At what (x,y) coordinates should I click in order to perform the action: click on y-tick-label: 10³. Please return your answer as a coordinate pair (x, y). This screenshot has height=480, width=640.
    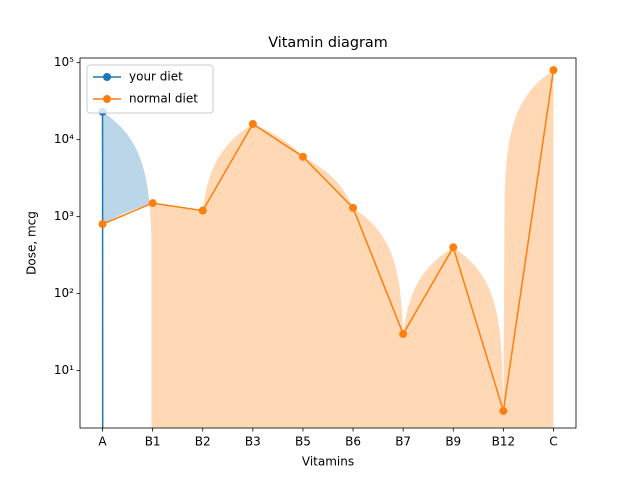
    Looking at the image, I should click on (64, 216).